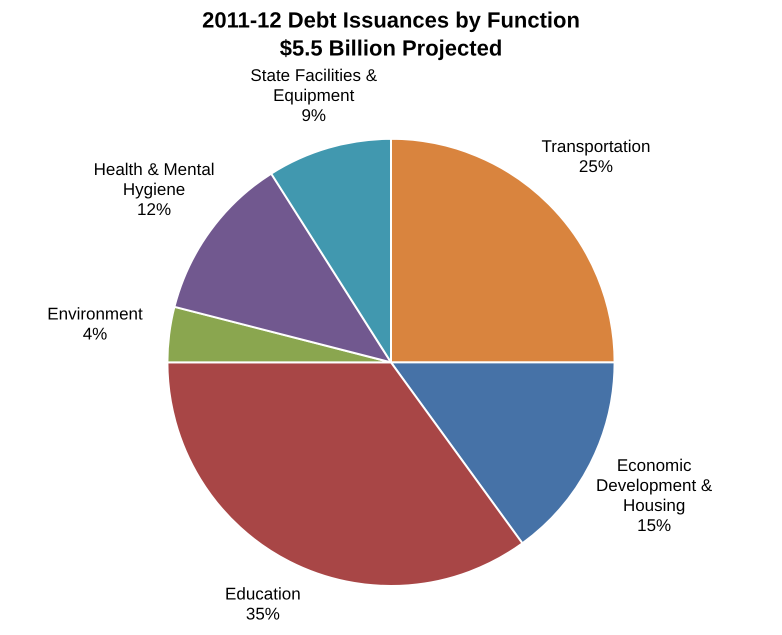 Image resolution: width=782 pixels, height=635 pixels. Describe the element at coordinates (595, 166) in the screenshot. I see `data-label: 25%` at that location.